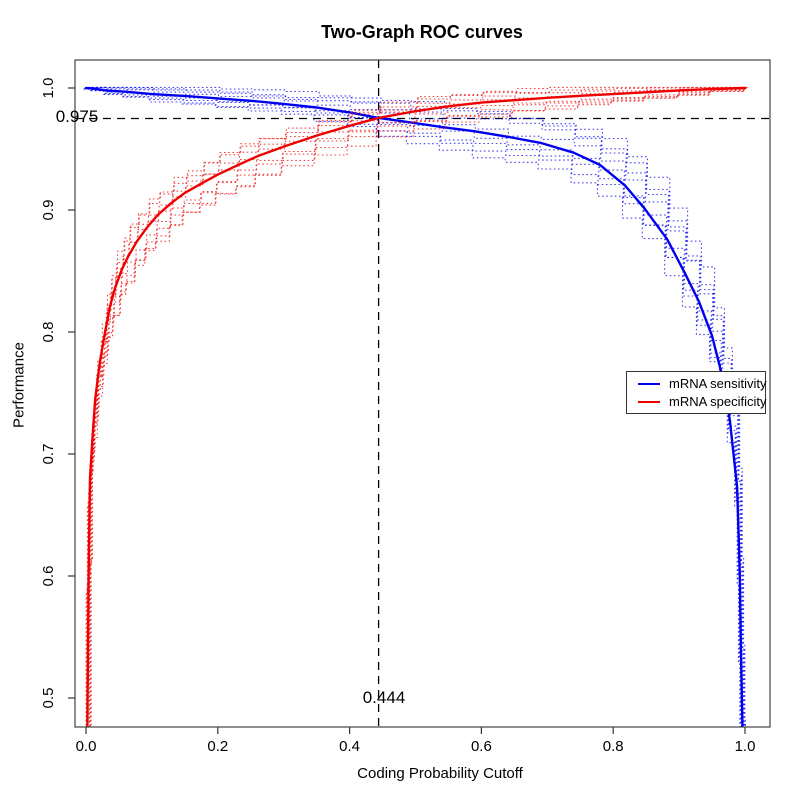 Image resolution: width=800 pixels, height=800 pixels. Describe the element at coordinates (48, 88) in the screenshot. I see `y-tick-label: 1.0` at that location.